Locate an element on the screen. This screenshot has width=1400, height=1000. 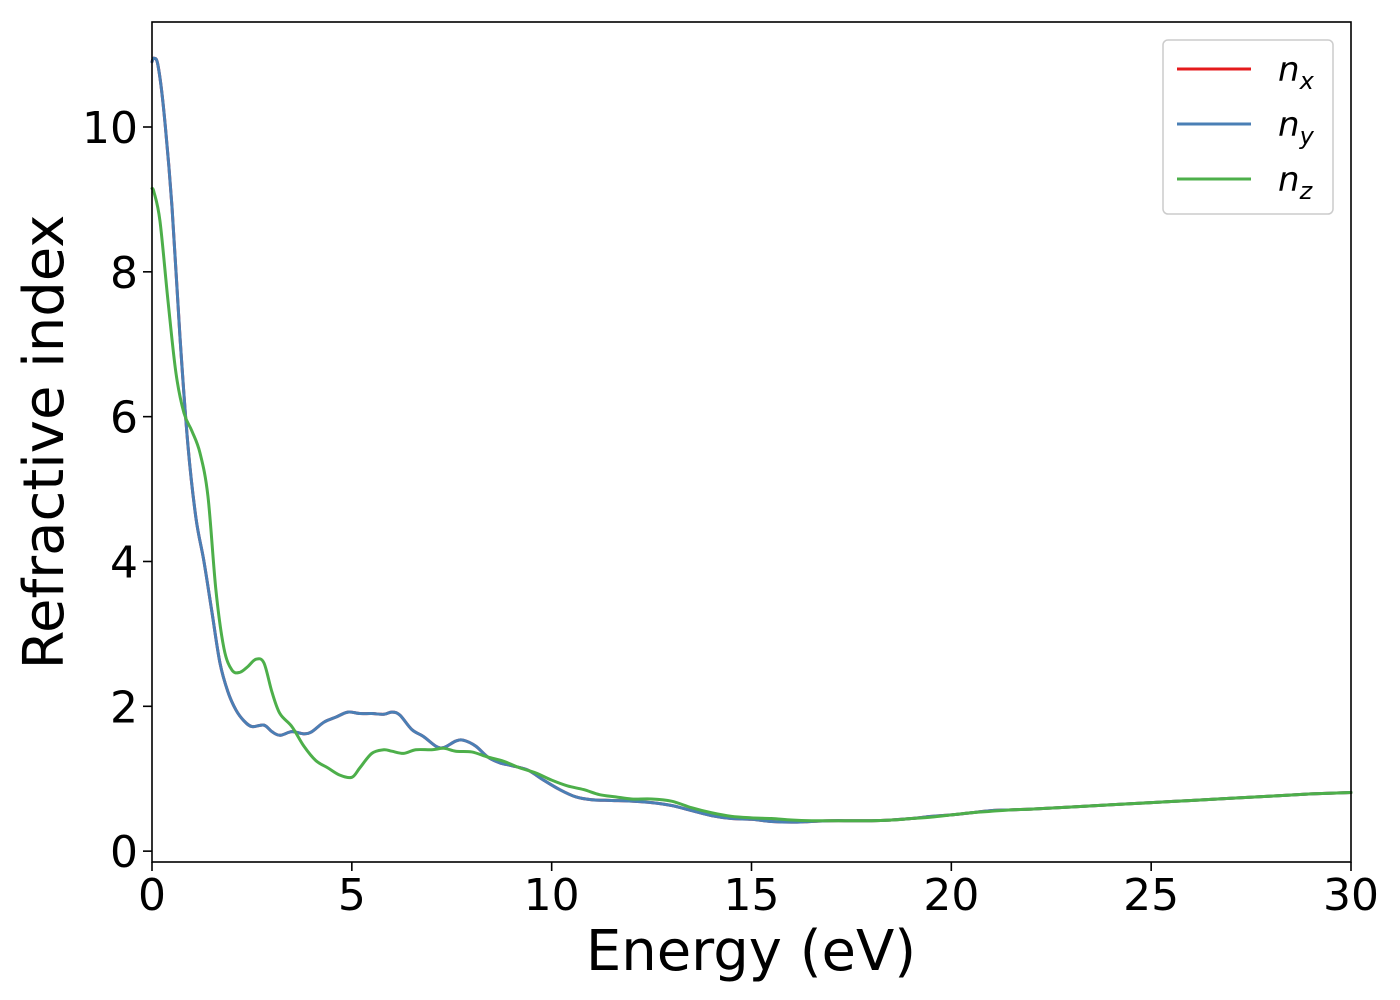
x-tick-label: 10 is located at coordinates (552, 895).